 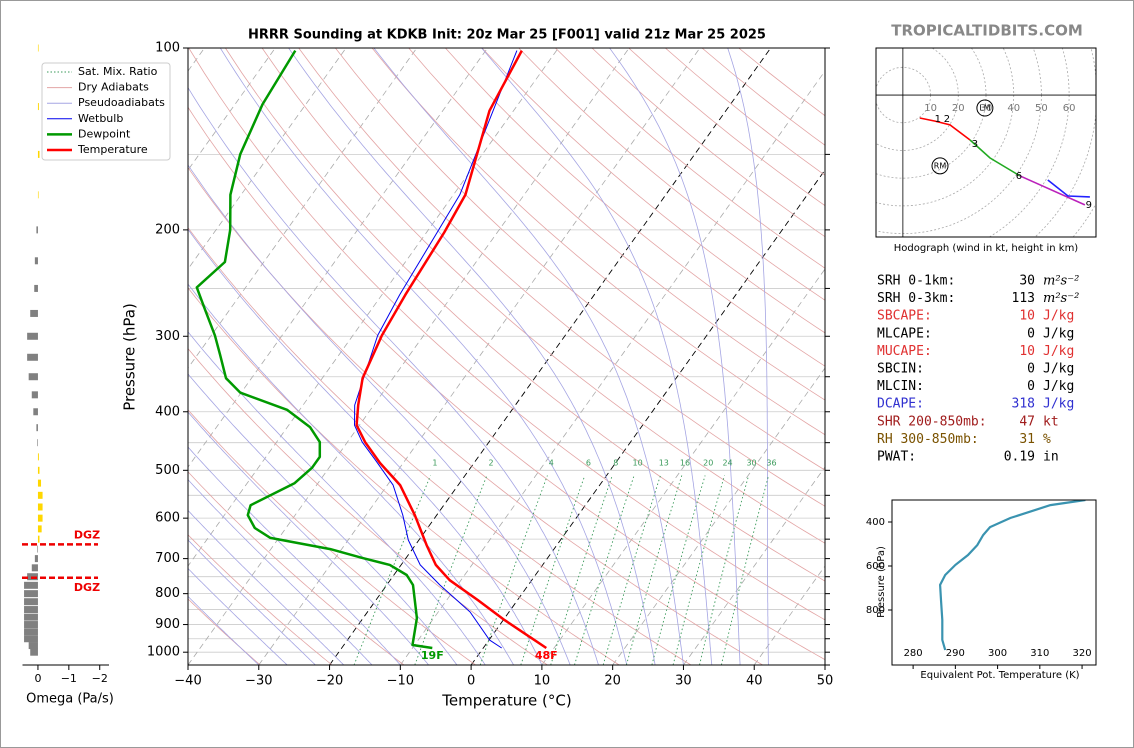 I want to click on thetae-x-tick-label: 310, so click(x=1039, y=653).